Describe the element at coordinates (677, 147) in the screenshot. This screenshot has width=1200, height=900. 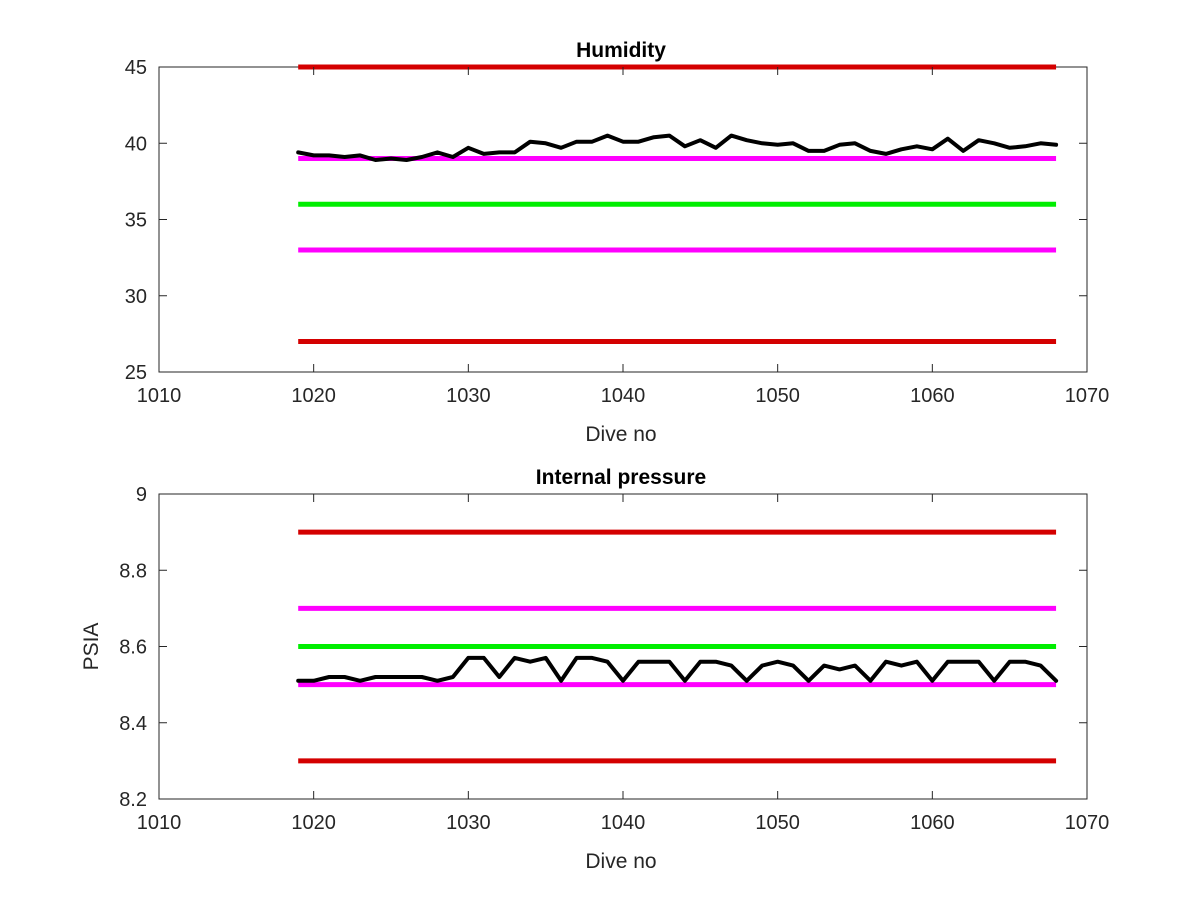
I see `humidity-series-line` at that location.